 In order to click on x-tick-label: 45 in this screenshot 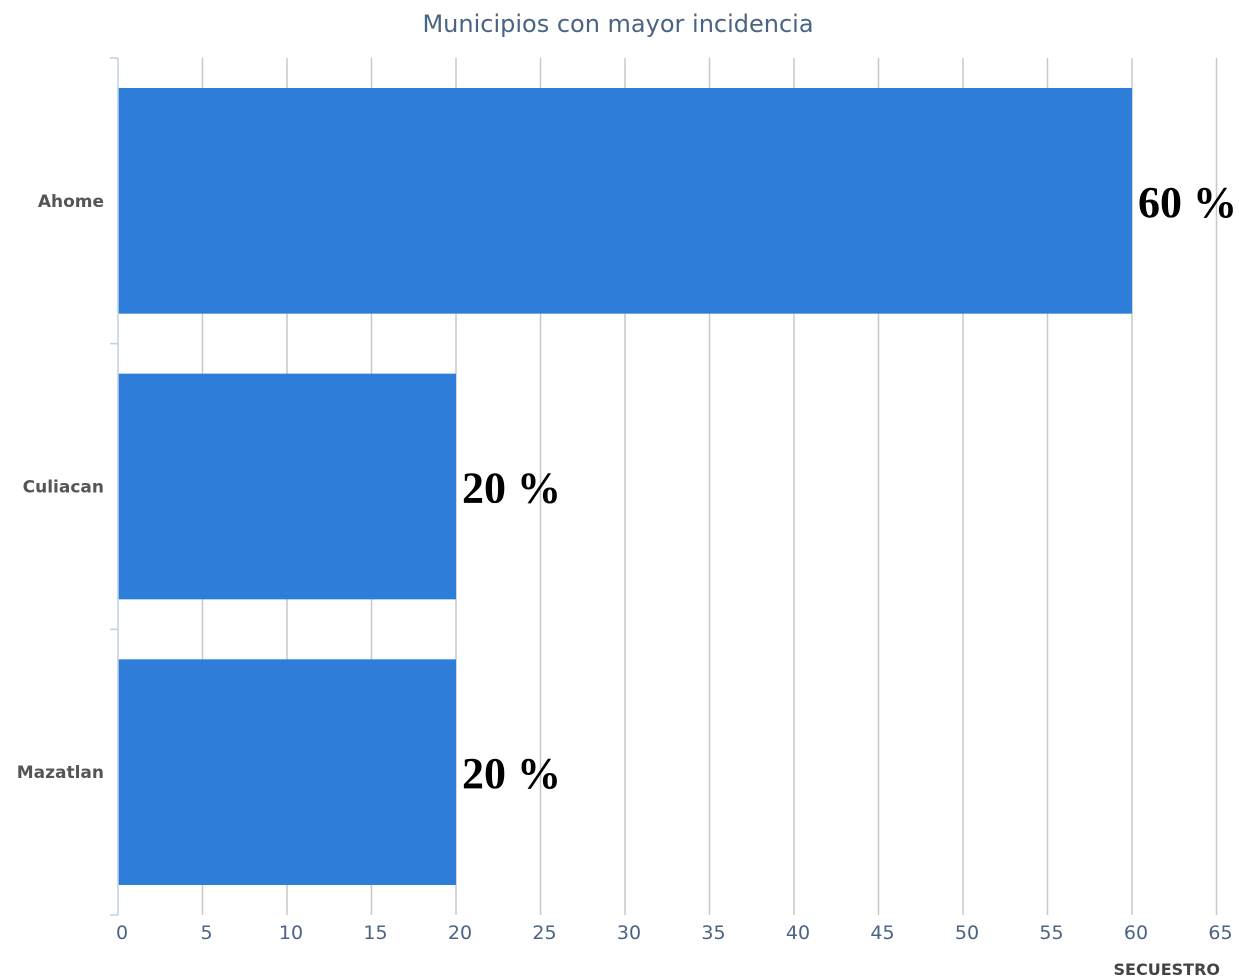, I will do `click(882, 933)`.